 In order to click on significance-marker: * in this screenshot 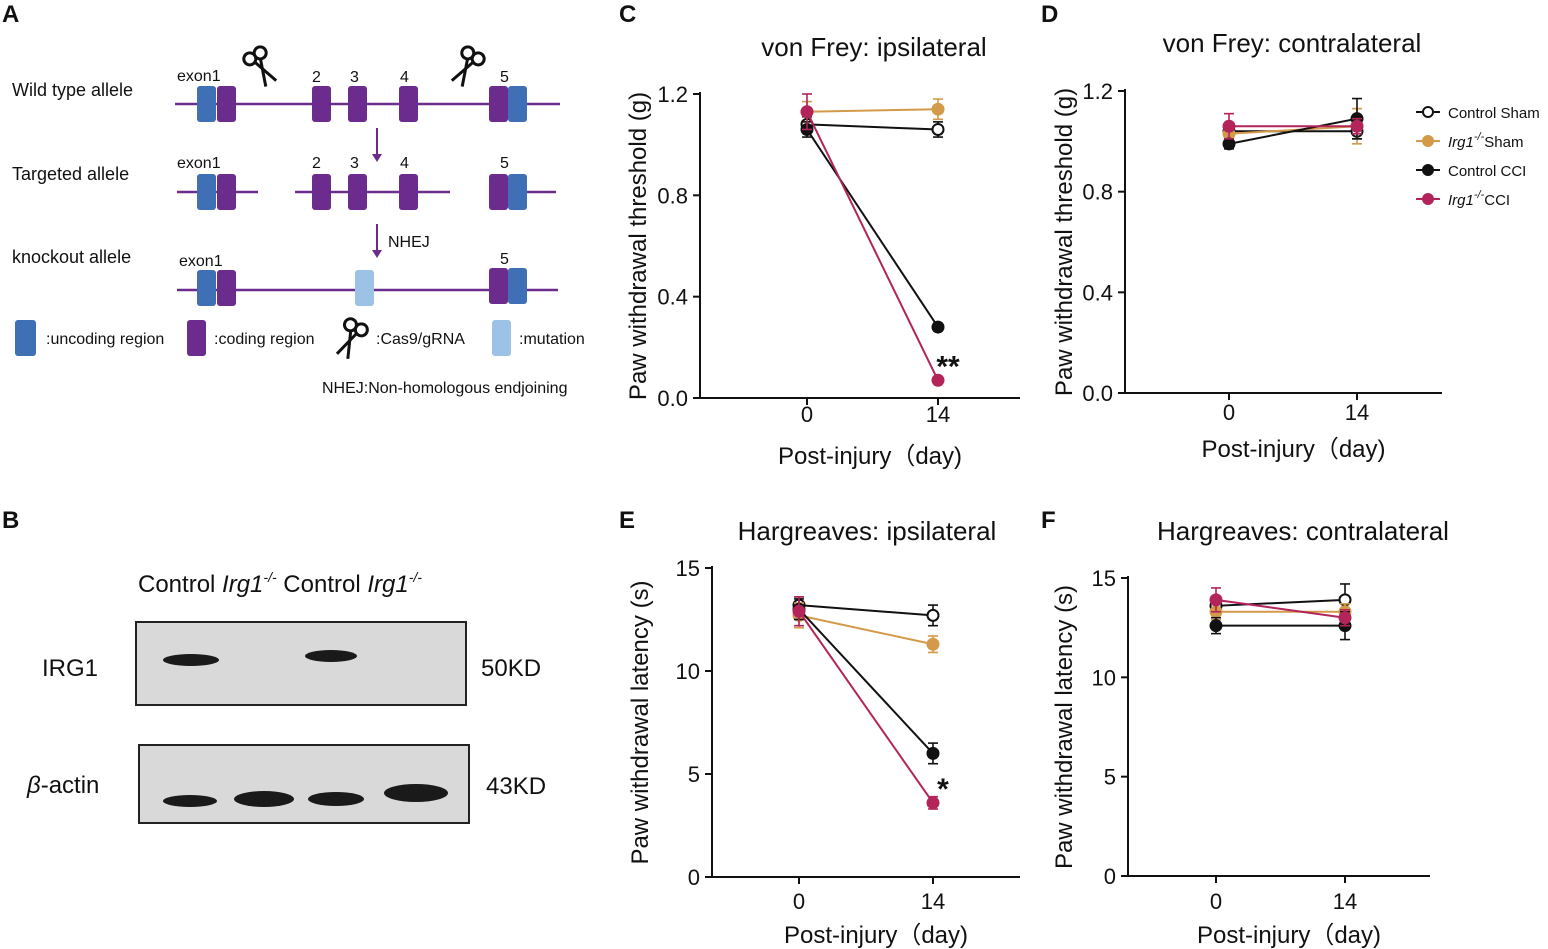, I will do `click(943, 789)`.